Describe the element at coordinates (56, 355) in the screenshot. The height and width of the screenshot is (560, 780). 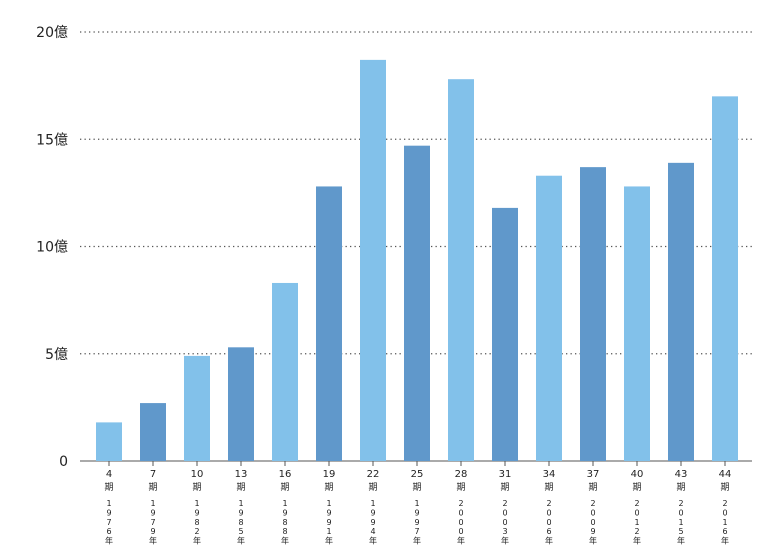
I see `y-tick-label: 5億` at that location.